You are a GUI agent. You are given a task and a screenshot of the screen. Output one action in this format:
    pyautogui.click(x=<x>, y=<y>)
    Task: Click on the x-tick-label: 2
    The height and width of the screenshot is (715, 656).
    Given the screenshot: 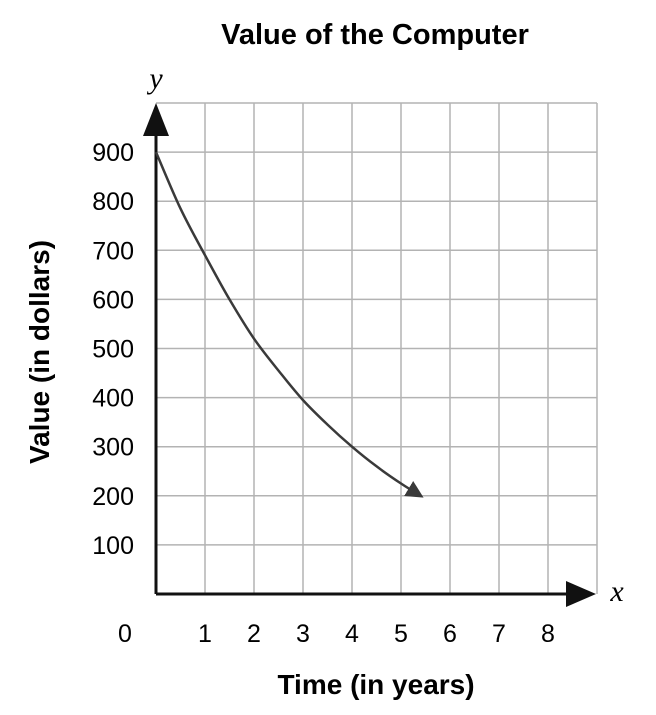 What is the action you would take?
    pyautogui.click(x=254, y=634)
    